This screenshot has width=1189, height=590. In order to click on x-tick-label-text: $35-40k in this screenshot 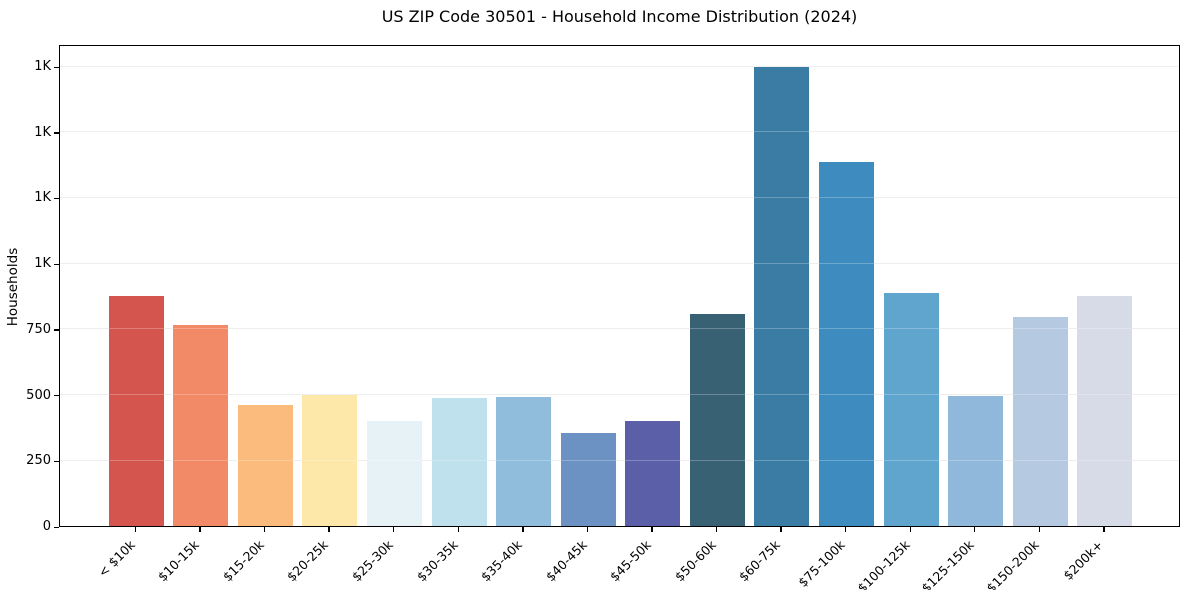, I will do `click(501, 561)`.